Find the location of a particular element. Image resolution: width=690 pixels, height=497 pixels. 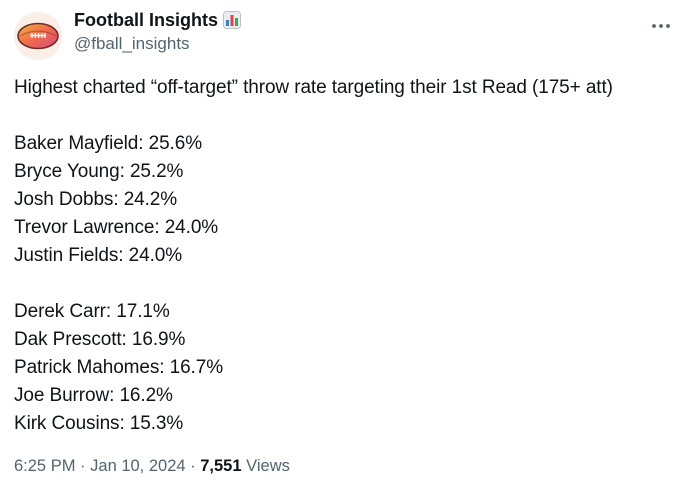

tweet-time: 6:25 PM is located at coordinates (45, 466).